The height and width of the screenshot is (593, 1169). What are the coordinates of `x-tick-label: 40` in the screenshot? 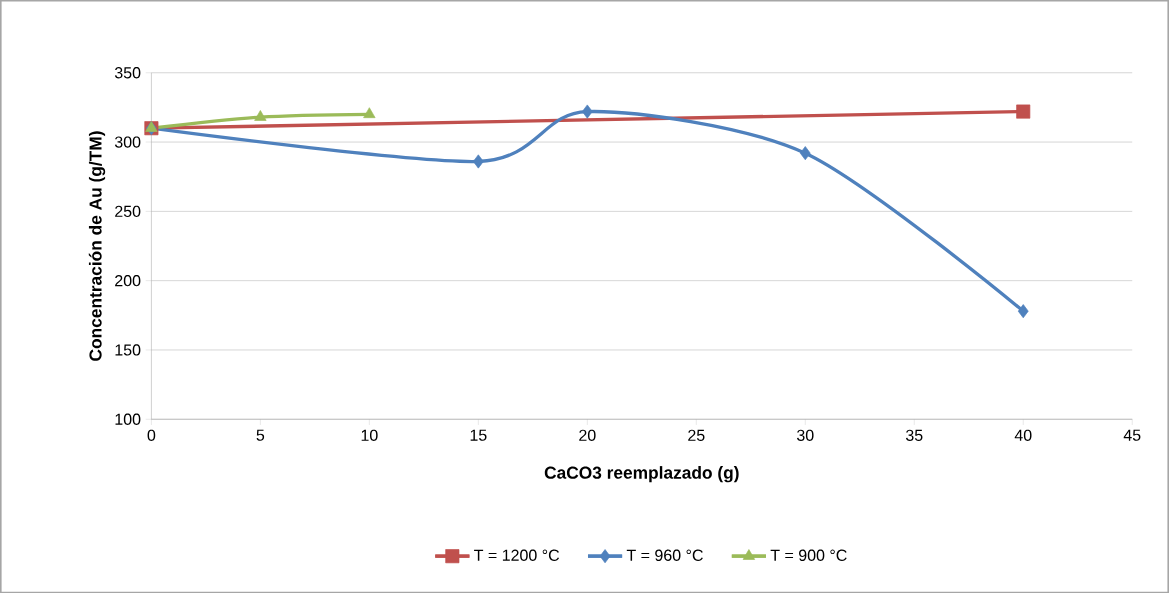 It's located at (1023, 435).